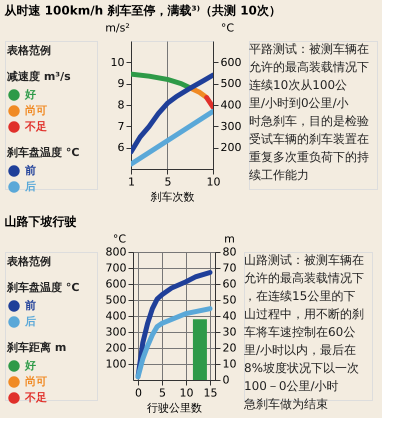 This screenshot has height=427, width=400. What do you see at coordinates (229, 239) in the screenshot?
I see `y2-axis-title: m` at bounding box center [229, 239].